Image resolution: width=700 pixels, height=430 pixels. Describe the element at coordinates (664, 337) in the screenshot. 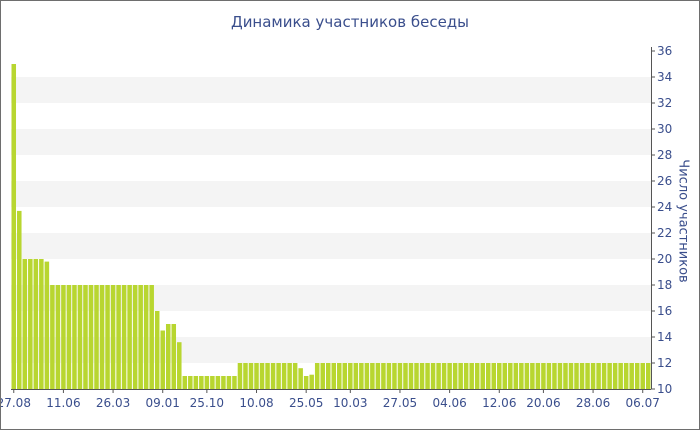

I see `y-tick-label: 14` at that location.